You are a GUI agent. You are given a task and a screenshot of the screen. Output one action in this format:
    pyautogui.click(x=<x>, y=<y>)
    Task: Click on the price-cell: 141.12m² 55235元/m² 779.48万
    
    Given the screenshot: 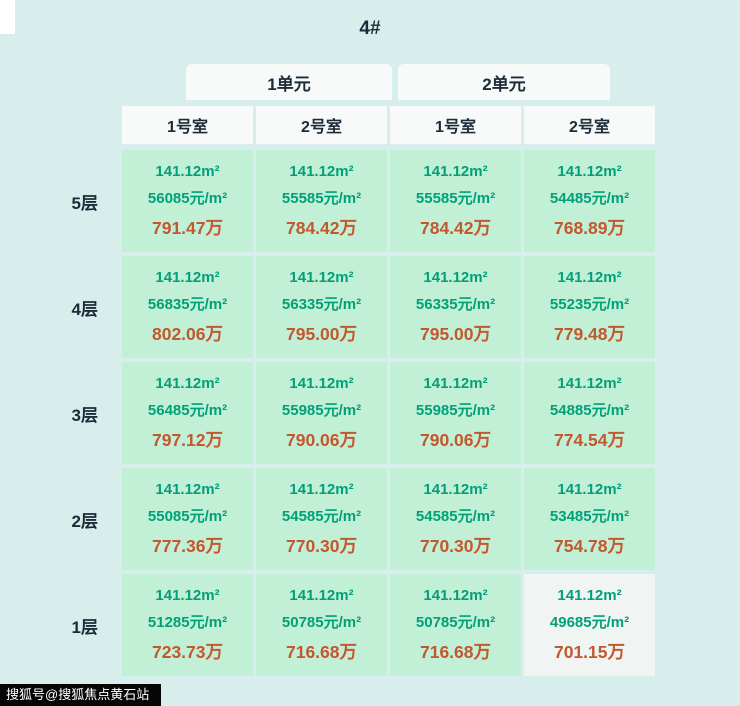 What is the action you would take?
    pyautogui.click(x=589, y=307)
    